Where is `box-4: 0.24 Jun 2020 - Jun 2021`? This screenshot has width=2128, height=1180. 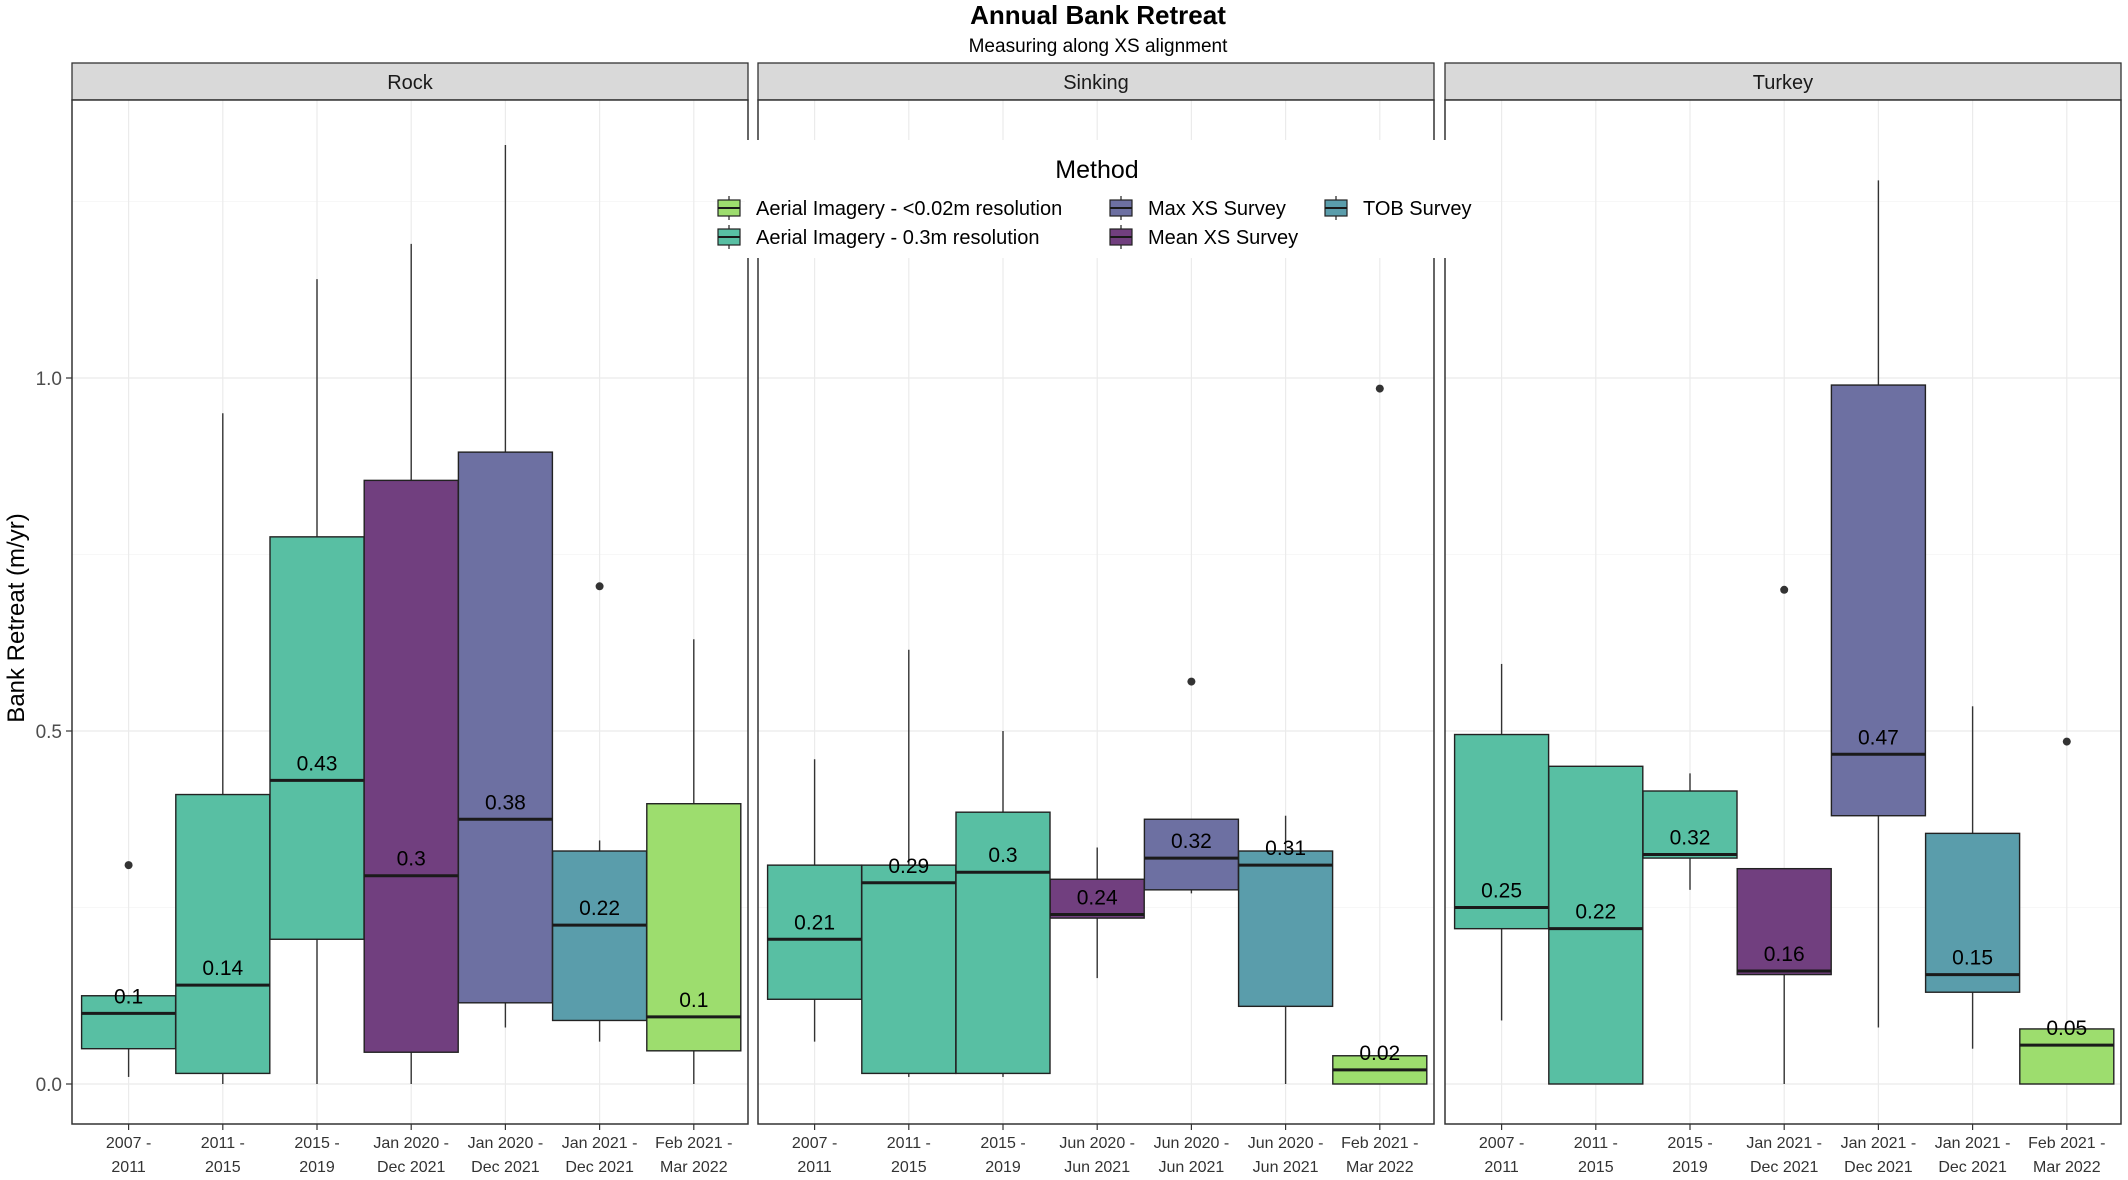
box-4: 0.24 Jun 2020 - Jun 2021 is located at coordinates (1097, 1011).